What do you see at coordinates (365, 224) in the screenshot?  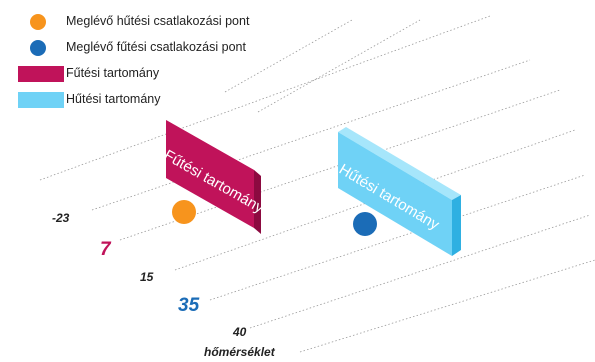 I see `heating-connection-point` at bounding box center [365, 224].